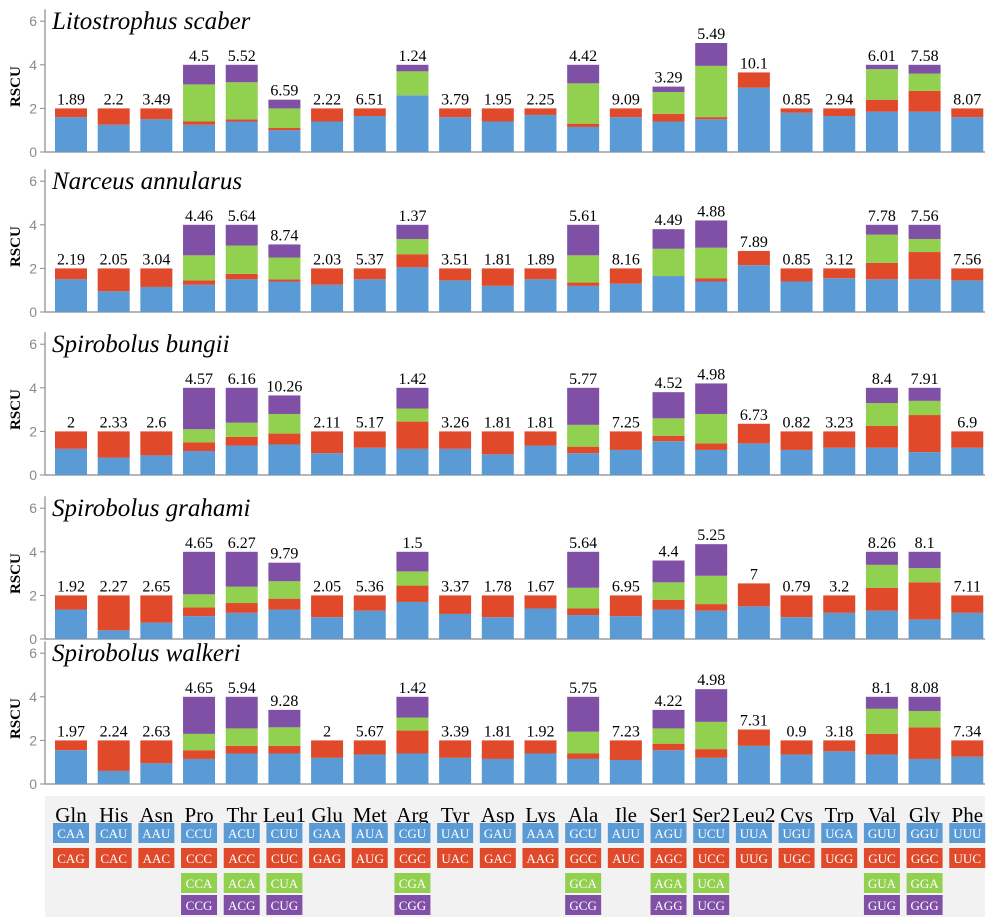  What do you see at coordinates (711, 858) in the screenshot?
I see `codon-label: UCC` at bounding box center [711, 858].